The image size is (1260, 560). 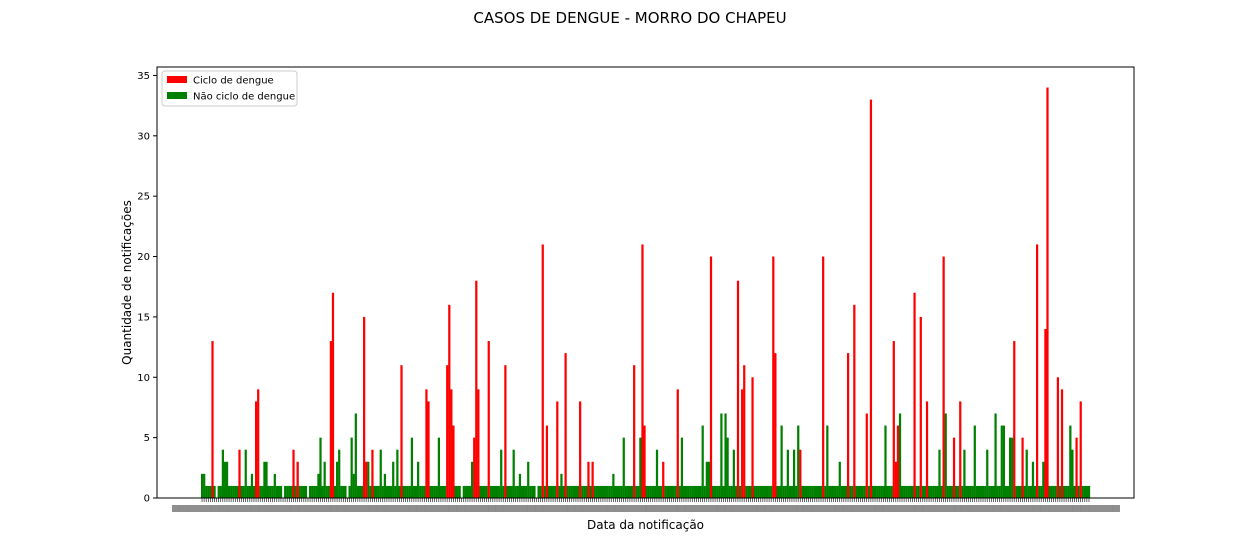 What do you see at coordinates (143, 378) in the screenshot?
I see `y-tick-label: 10` at bounding box center [143, 378].